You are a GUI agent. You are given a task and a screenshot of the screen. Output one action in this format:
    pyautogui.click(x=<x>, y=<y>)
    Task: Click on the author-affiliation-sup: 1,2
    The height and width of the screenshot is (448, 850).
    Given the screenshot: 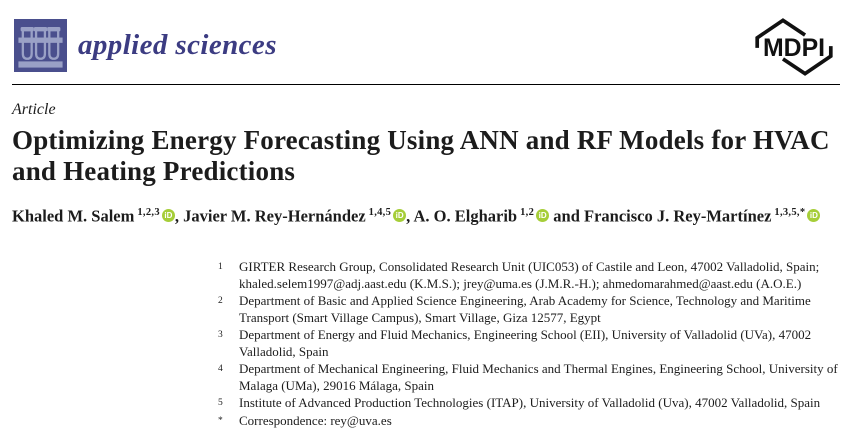 What is the action you would take?
    pyautogui.click(x=527, y=212)
    